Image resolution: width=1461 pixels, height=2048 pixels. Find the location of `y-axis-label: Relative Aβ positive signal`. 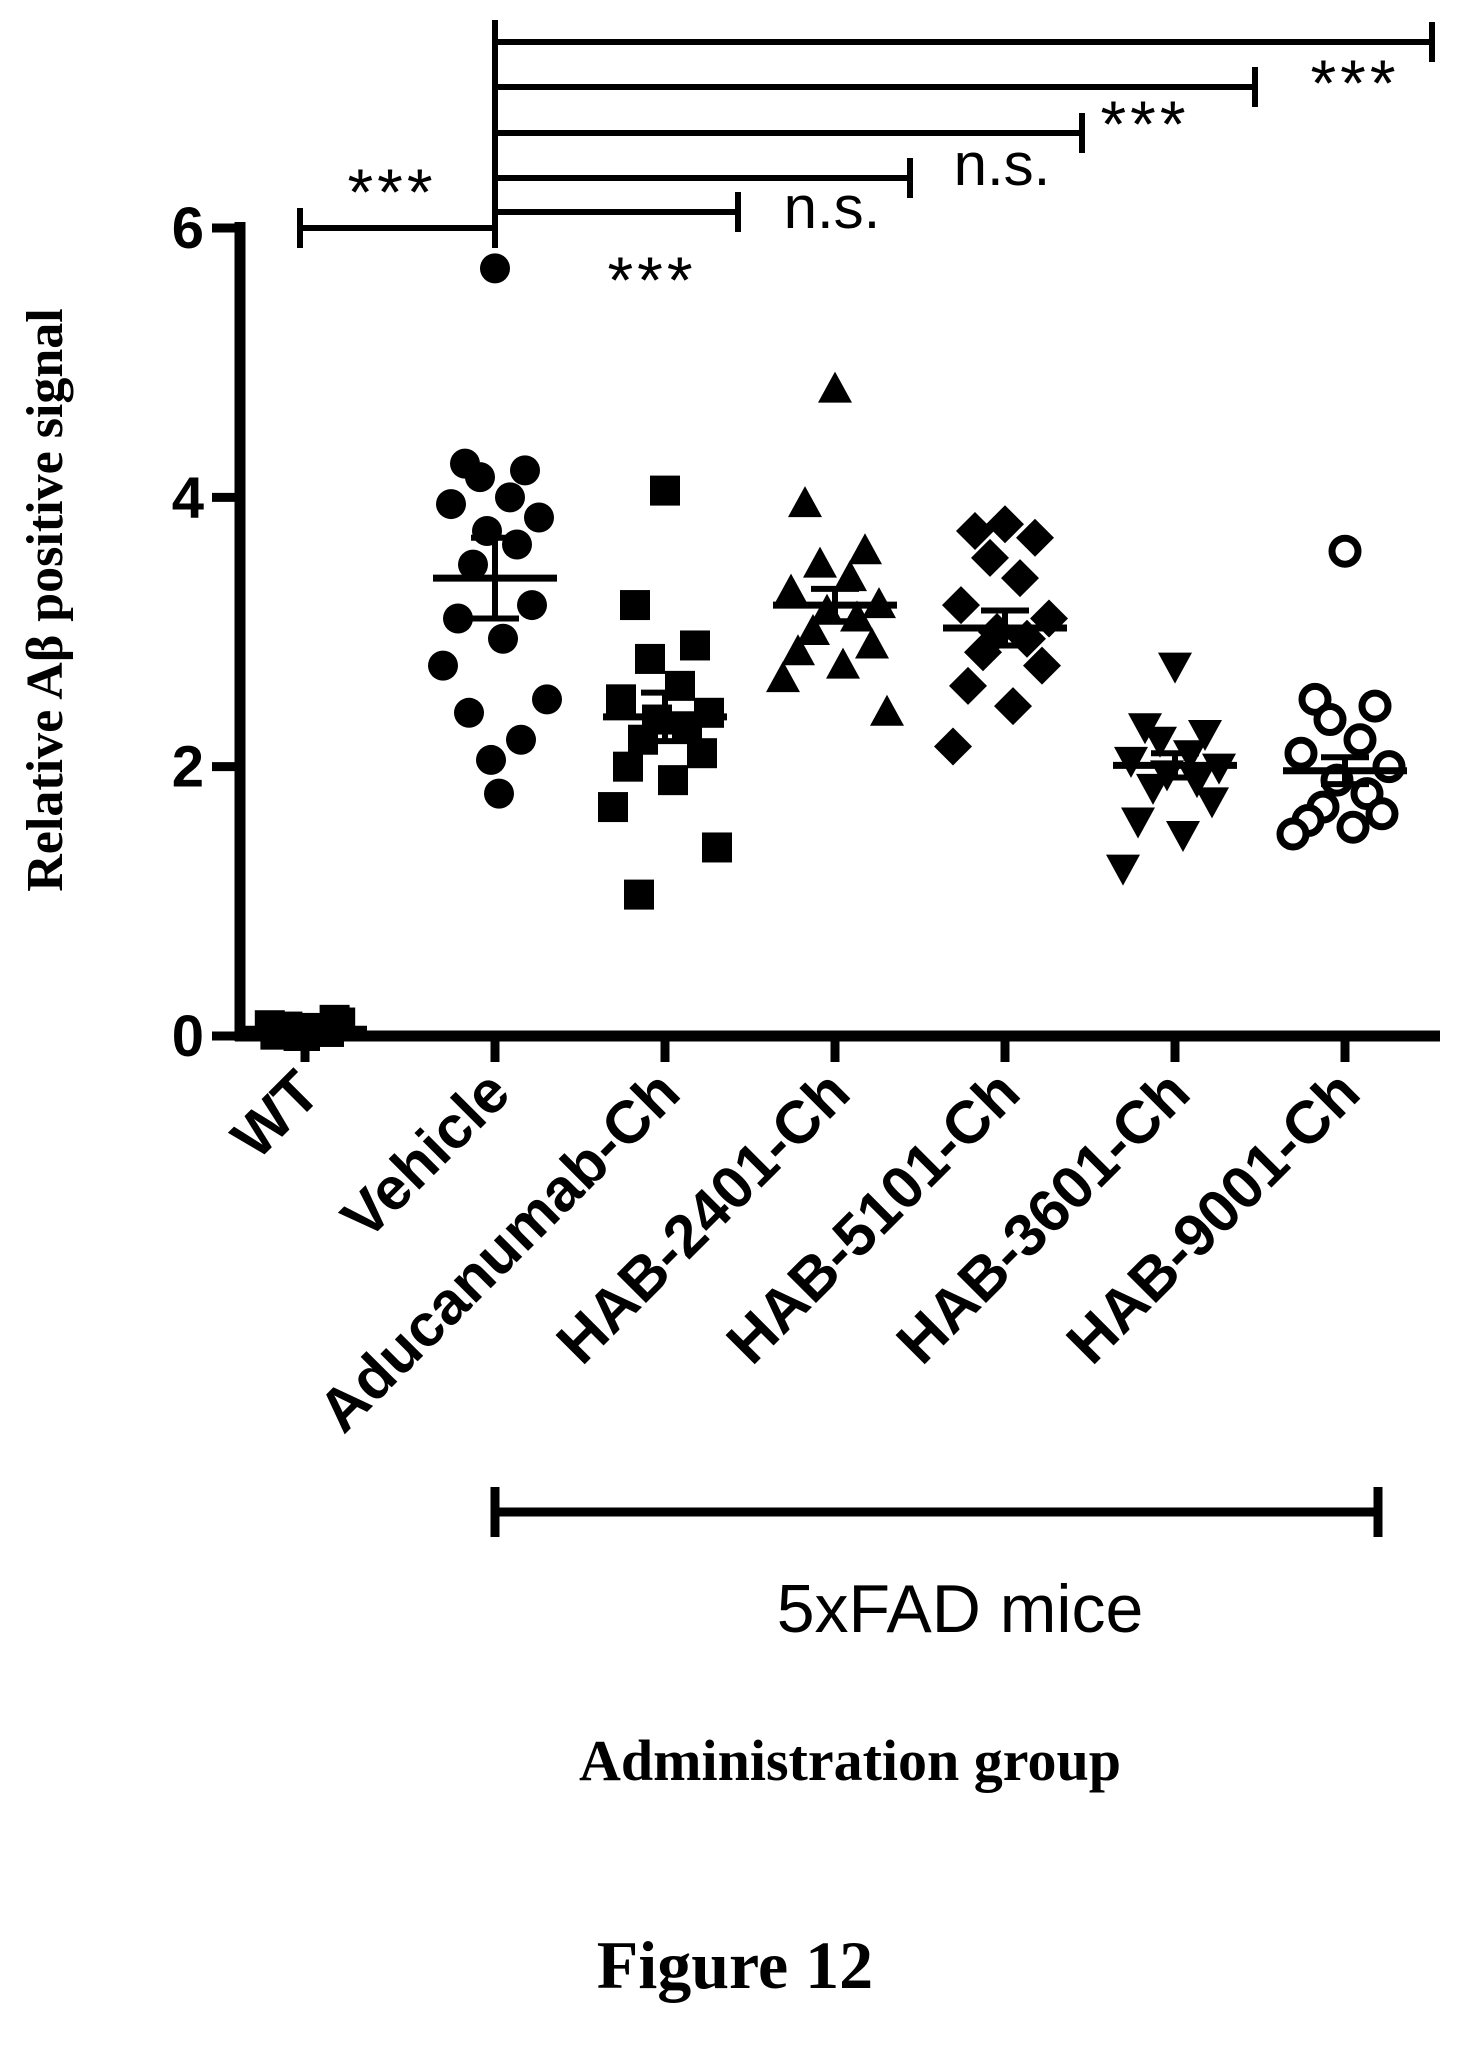

y-axis-label: Relative Aβ positive signal is located at coordinates (45, 600).